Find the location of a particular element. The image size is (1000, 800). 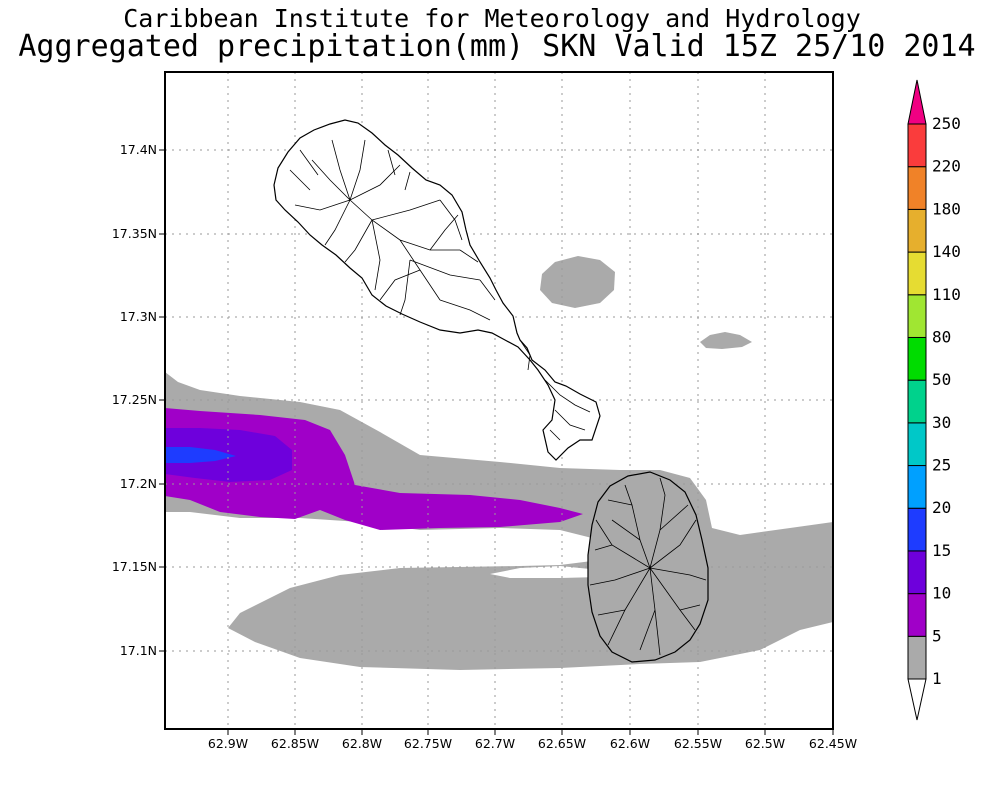

x-tick-label: 62.8W is located at coordinates (362, 743).